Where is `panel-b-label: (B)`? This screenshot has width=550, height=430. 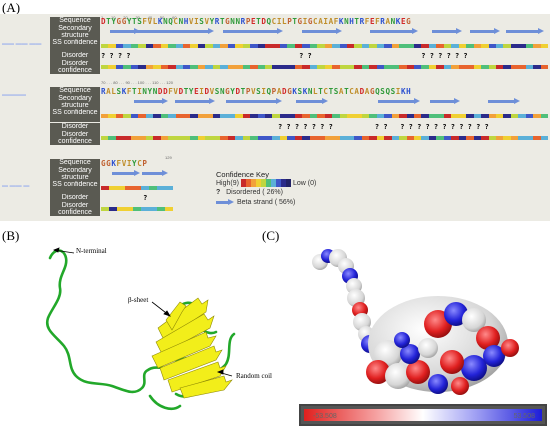 panel-b-label: (B) is located at coordinates (11, 235).